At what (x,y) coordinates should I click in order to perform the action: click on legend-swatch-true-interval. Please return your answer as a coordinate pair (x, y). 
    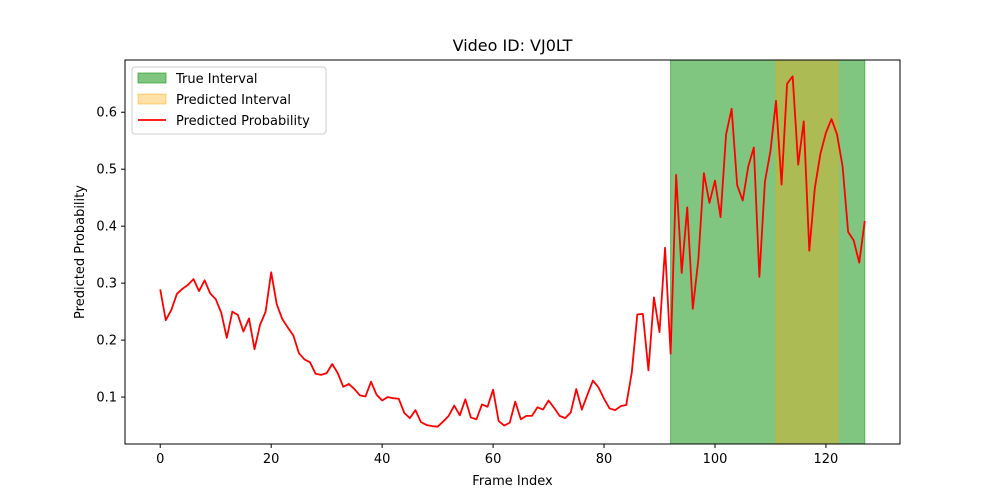
    Looking at the image, I should click on (152, 78).